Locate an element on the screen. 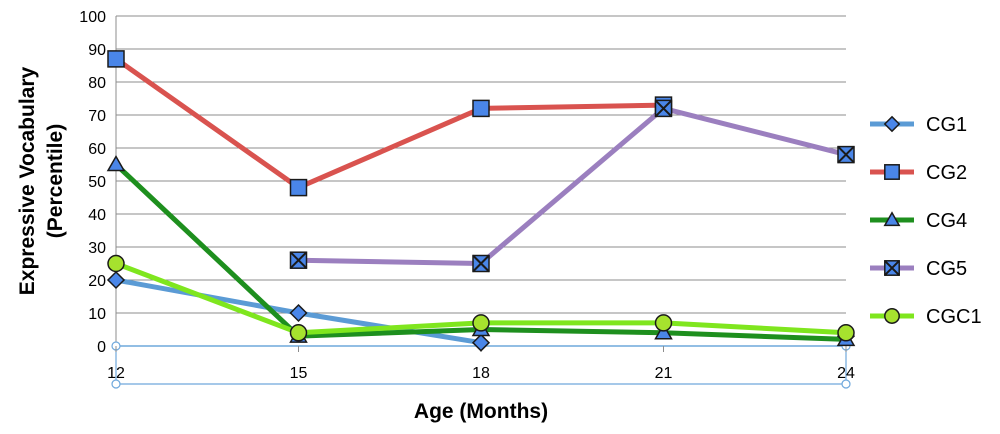 This screenshot has height=434, width=1000. y-tick-label-80: 80 is located at coordinates (97, 83).